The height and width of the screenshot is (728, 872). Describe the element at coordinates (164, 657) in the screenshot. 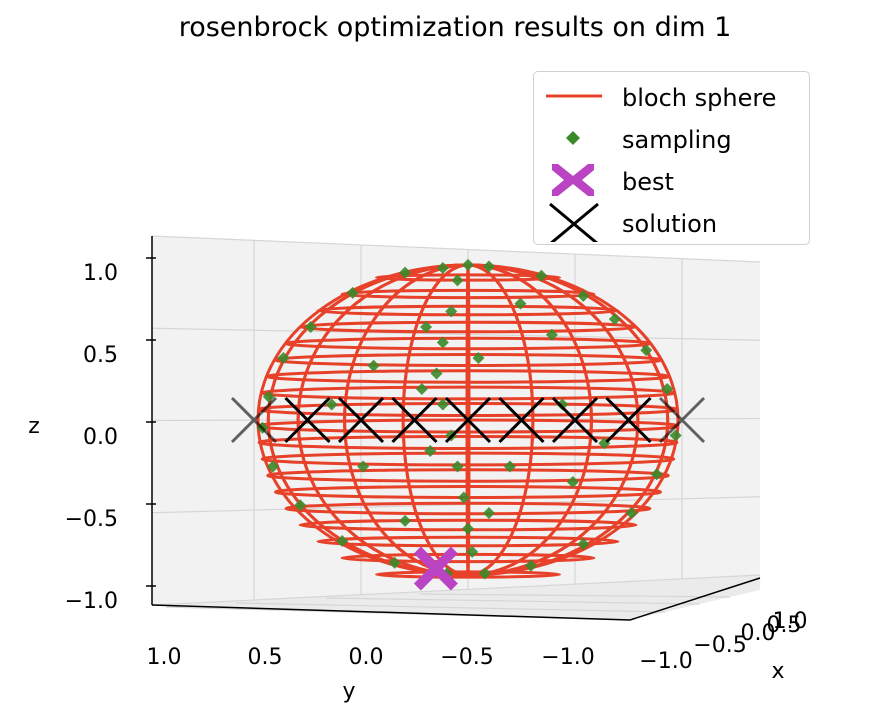

I see `y-tick-label: 1.0` at that location.